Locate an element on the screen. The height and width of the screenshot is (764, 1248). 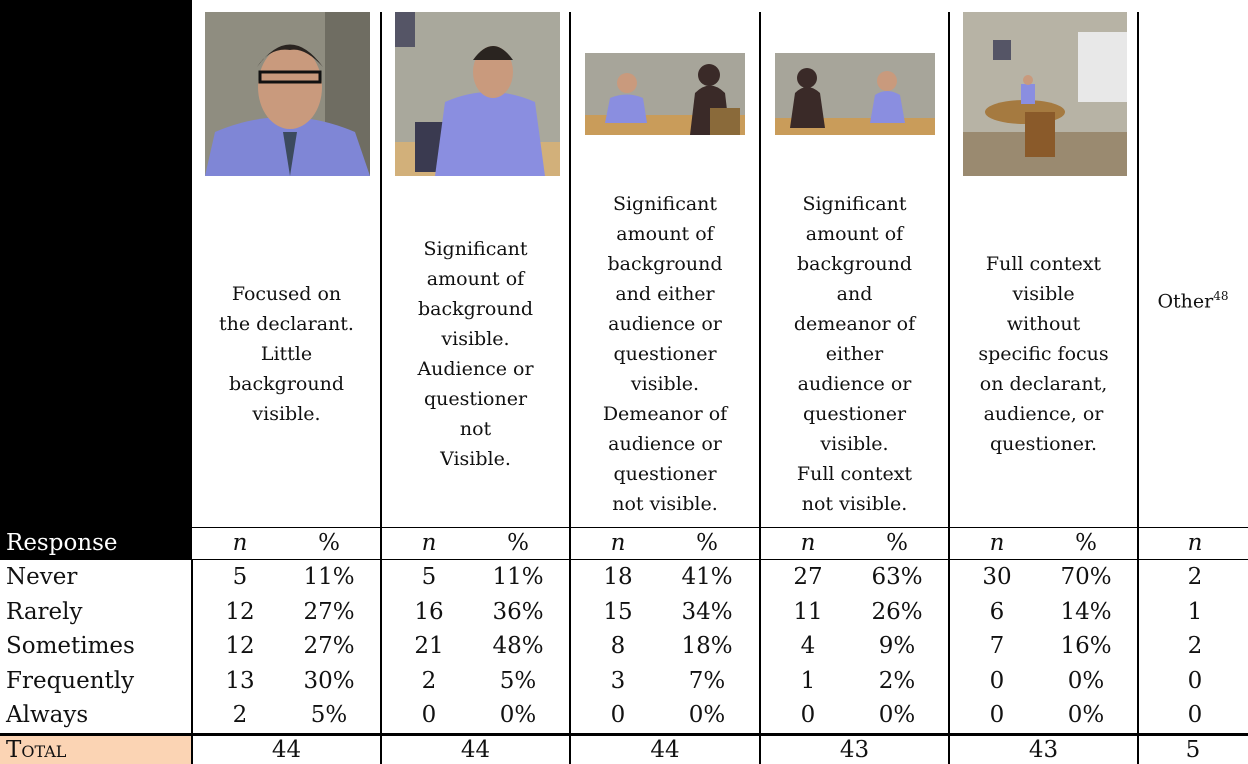
header-line: Demeanor of is located at coordinates (665, 414).